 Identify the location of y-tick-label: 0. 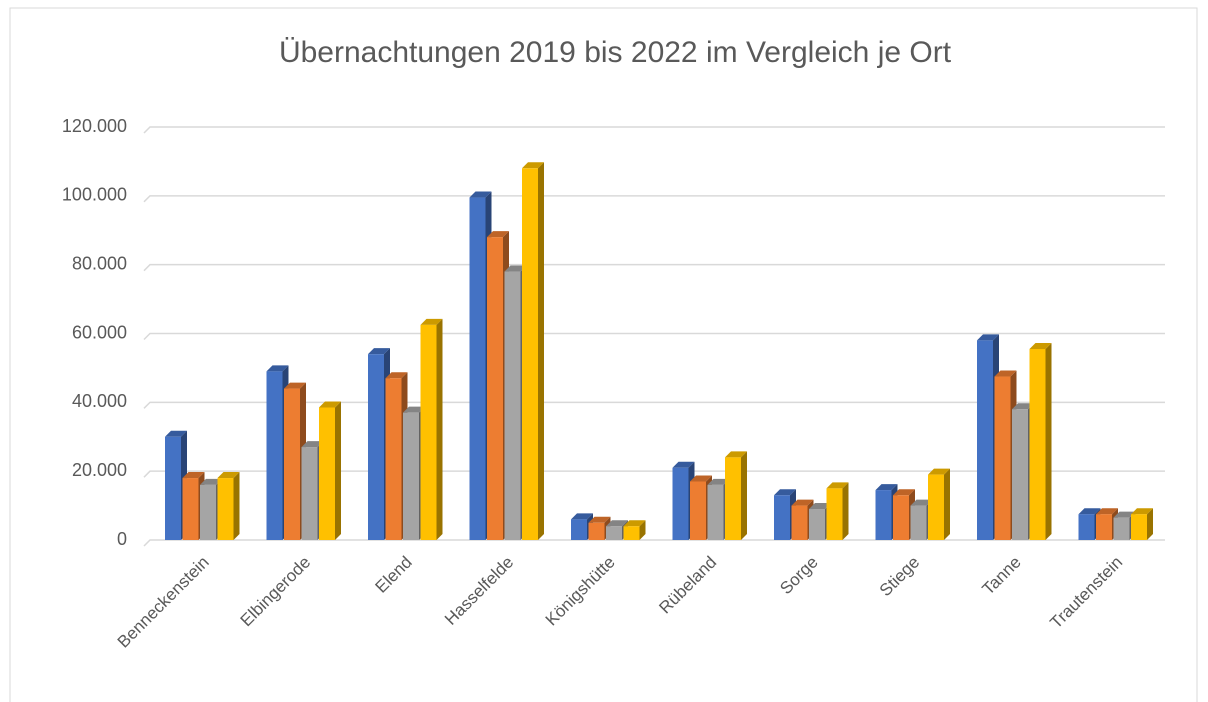
(122, 539).